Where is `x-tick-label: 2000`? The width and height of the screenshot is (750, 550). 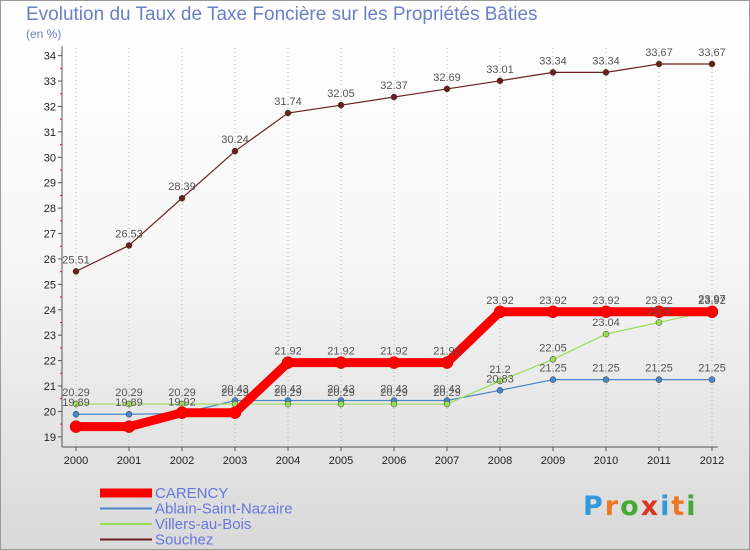 x-tick-label: 2000 is located at coordinates (76, 461).